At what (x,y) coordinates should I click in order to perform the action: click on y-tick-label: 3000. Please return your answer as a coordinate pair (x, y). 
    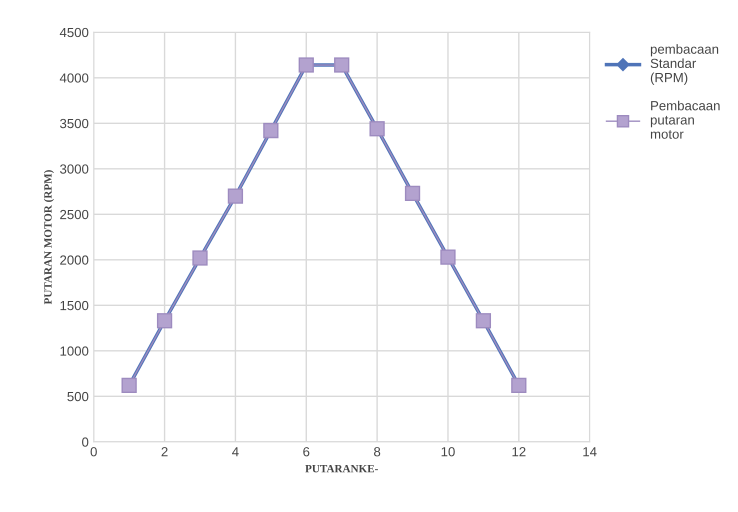
    Looking at the image, I should click on (74, 169).